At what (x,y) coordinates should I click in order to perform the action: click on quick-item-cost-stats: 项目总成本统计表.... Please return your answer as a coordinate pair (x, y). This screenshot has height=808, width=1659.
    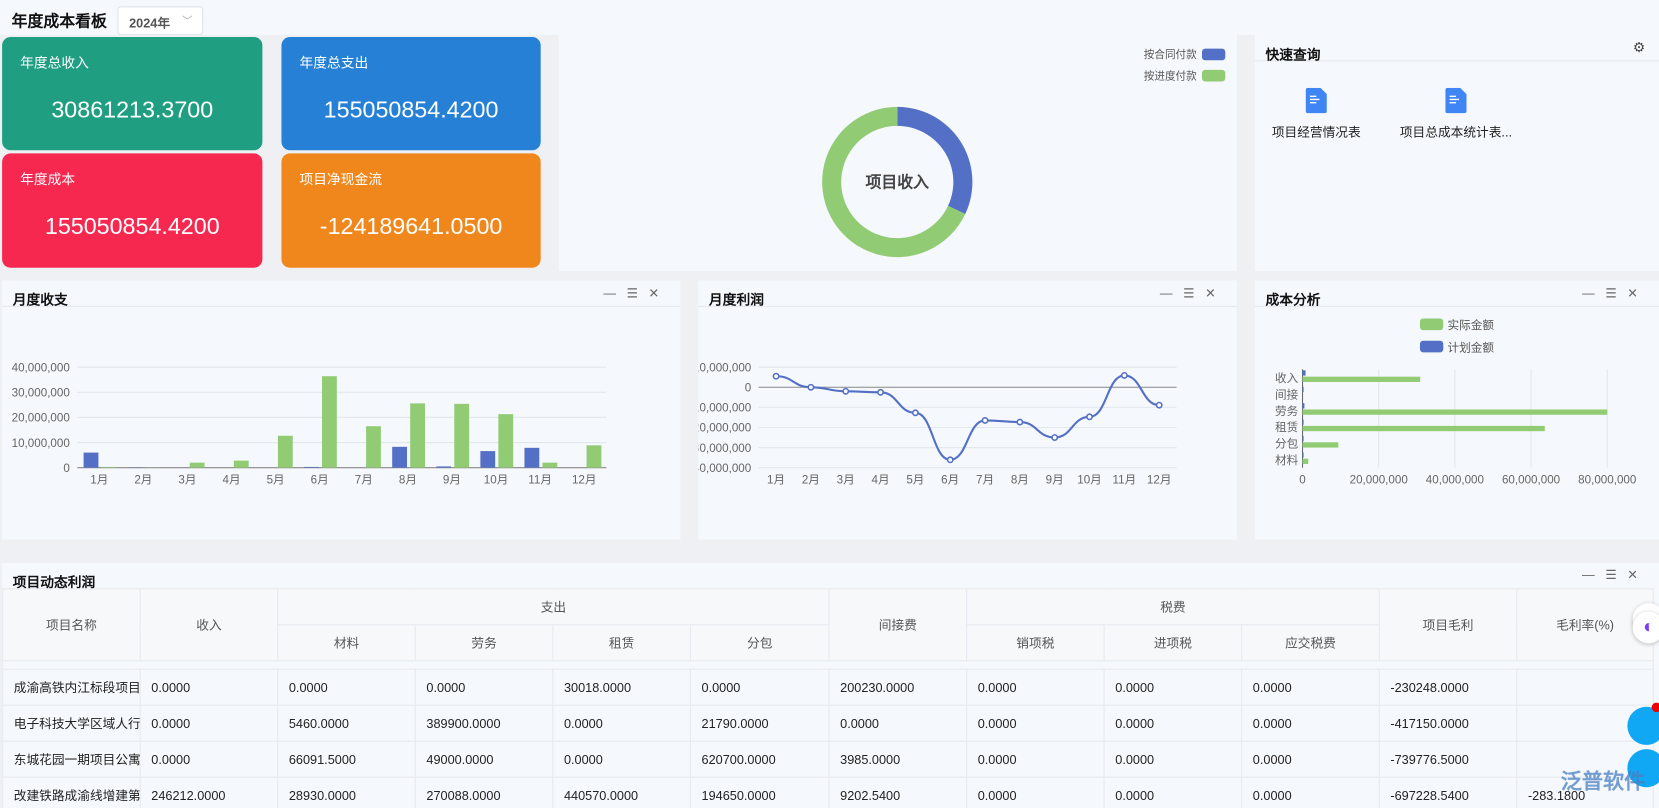
    Looking at the image, I should click on (1455, 114).